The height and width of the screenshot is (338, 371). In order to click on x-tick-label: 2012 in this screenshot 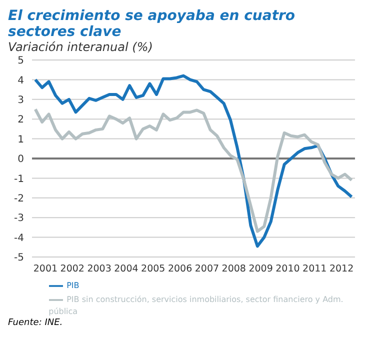, I will do `click(341, 269)`.